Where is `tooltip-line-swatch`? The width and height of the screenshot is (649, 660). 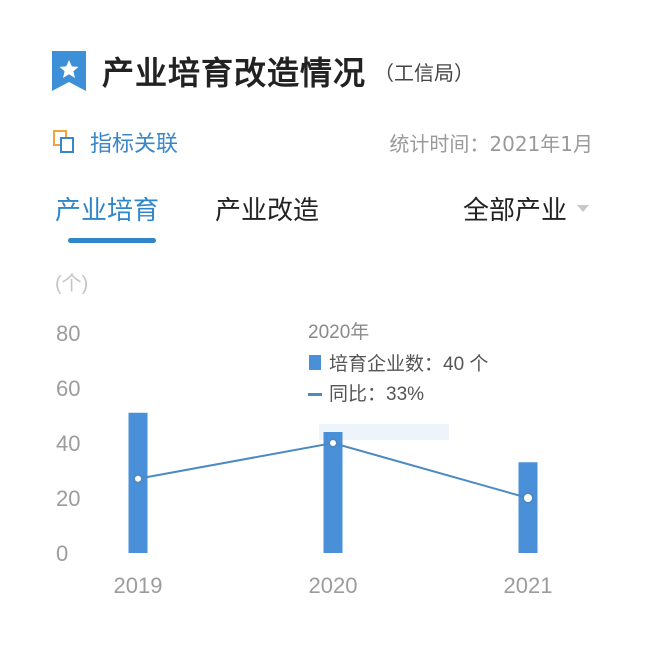
tooltip-line-swatch is located at coordinates (315, 394).